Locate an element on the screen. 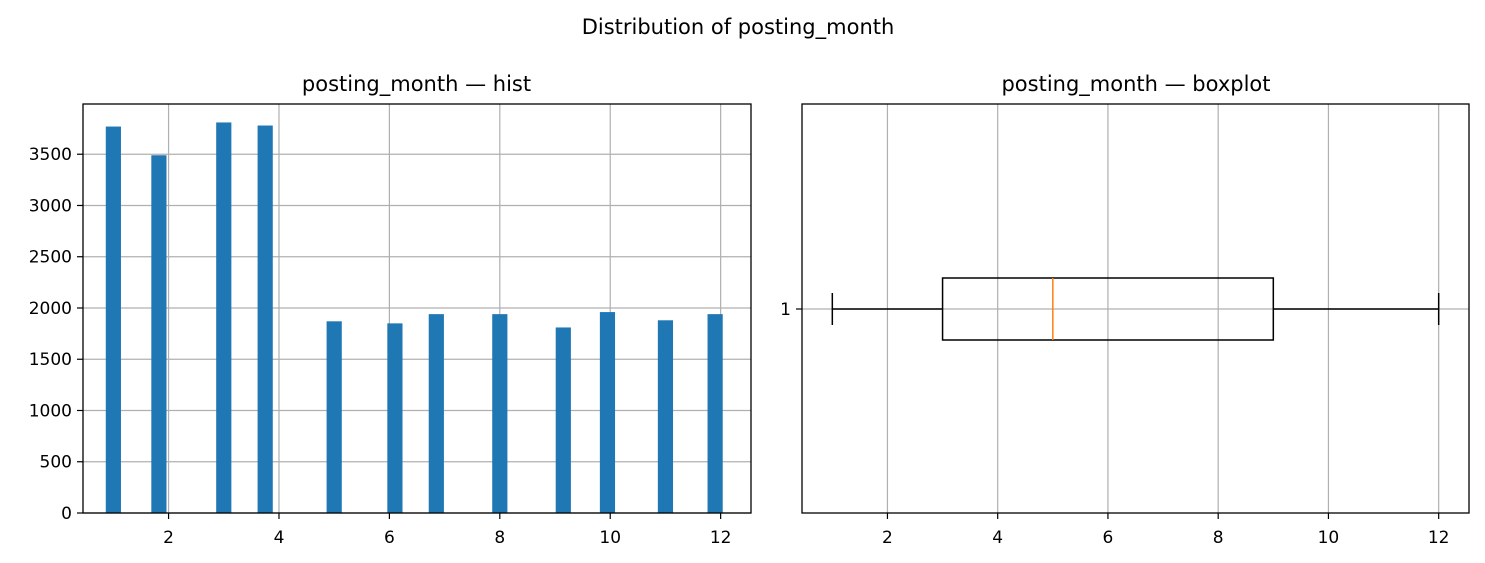  boxplot-y-tick-label: 1 is located at coordinates (785, 310).